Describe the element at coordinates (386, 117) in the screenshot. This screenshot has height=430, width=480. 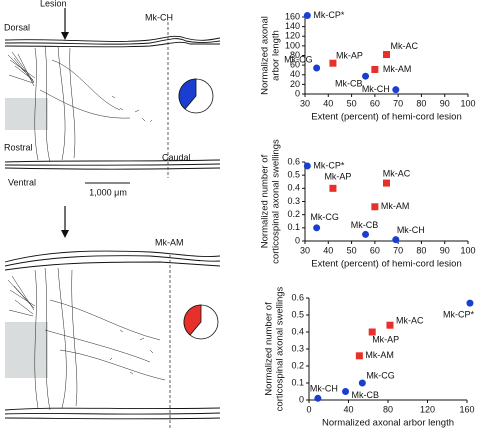
I see `x-axis-title: Extent (percent) of hemi-cord lesion` at that location.